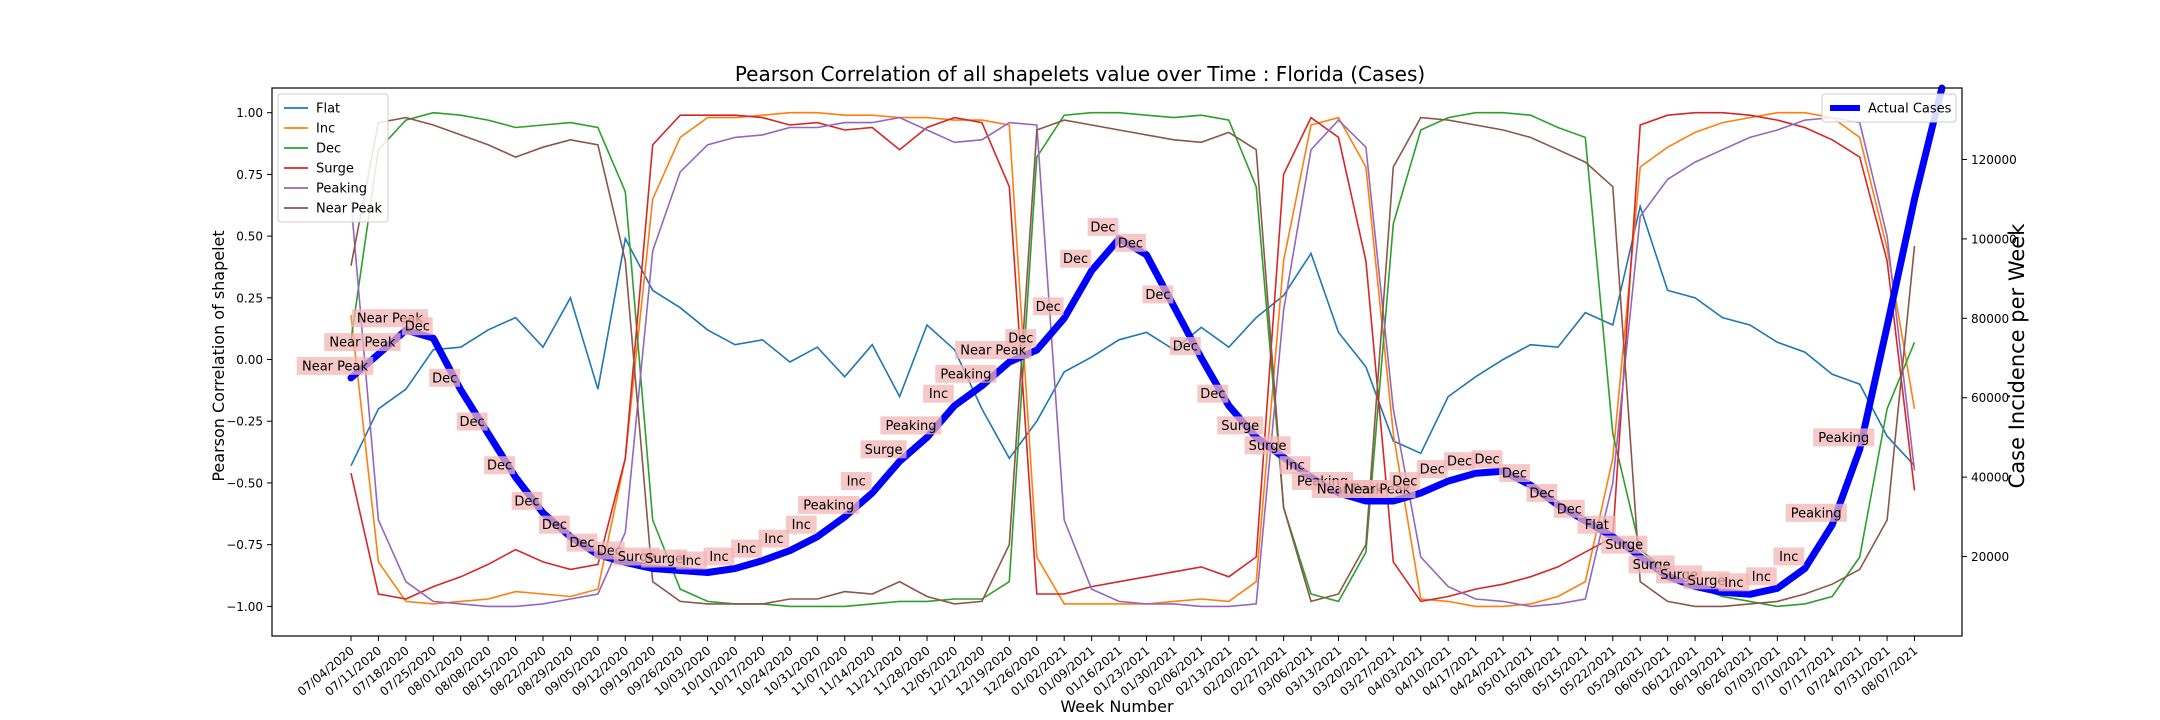 This screenshot has height=720, width=2160. I want to click on x-axis-label: Week Number, so click(1117, 706).